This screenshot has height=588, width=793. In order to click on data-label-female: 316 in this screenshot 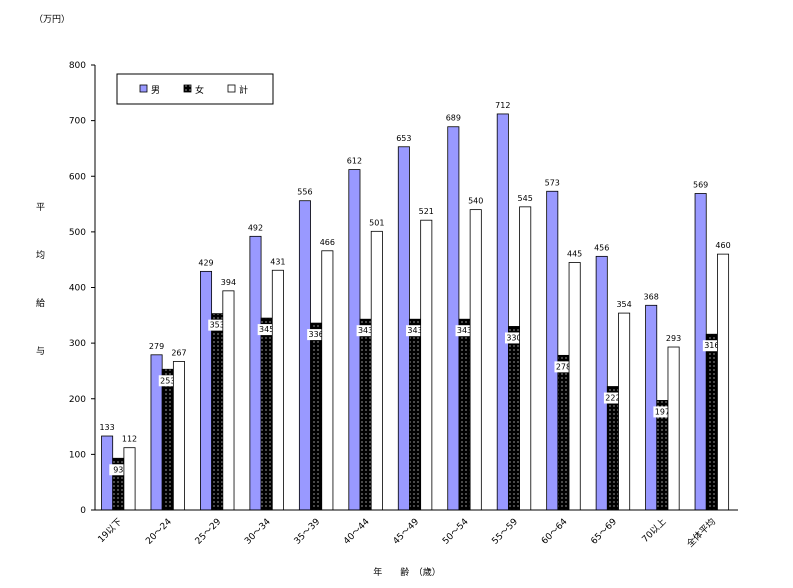, I will do `click(711, 345)`.